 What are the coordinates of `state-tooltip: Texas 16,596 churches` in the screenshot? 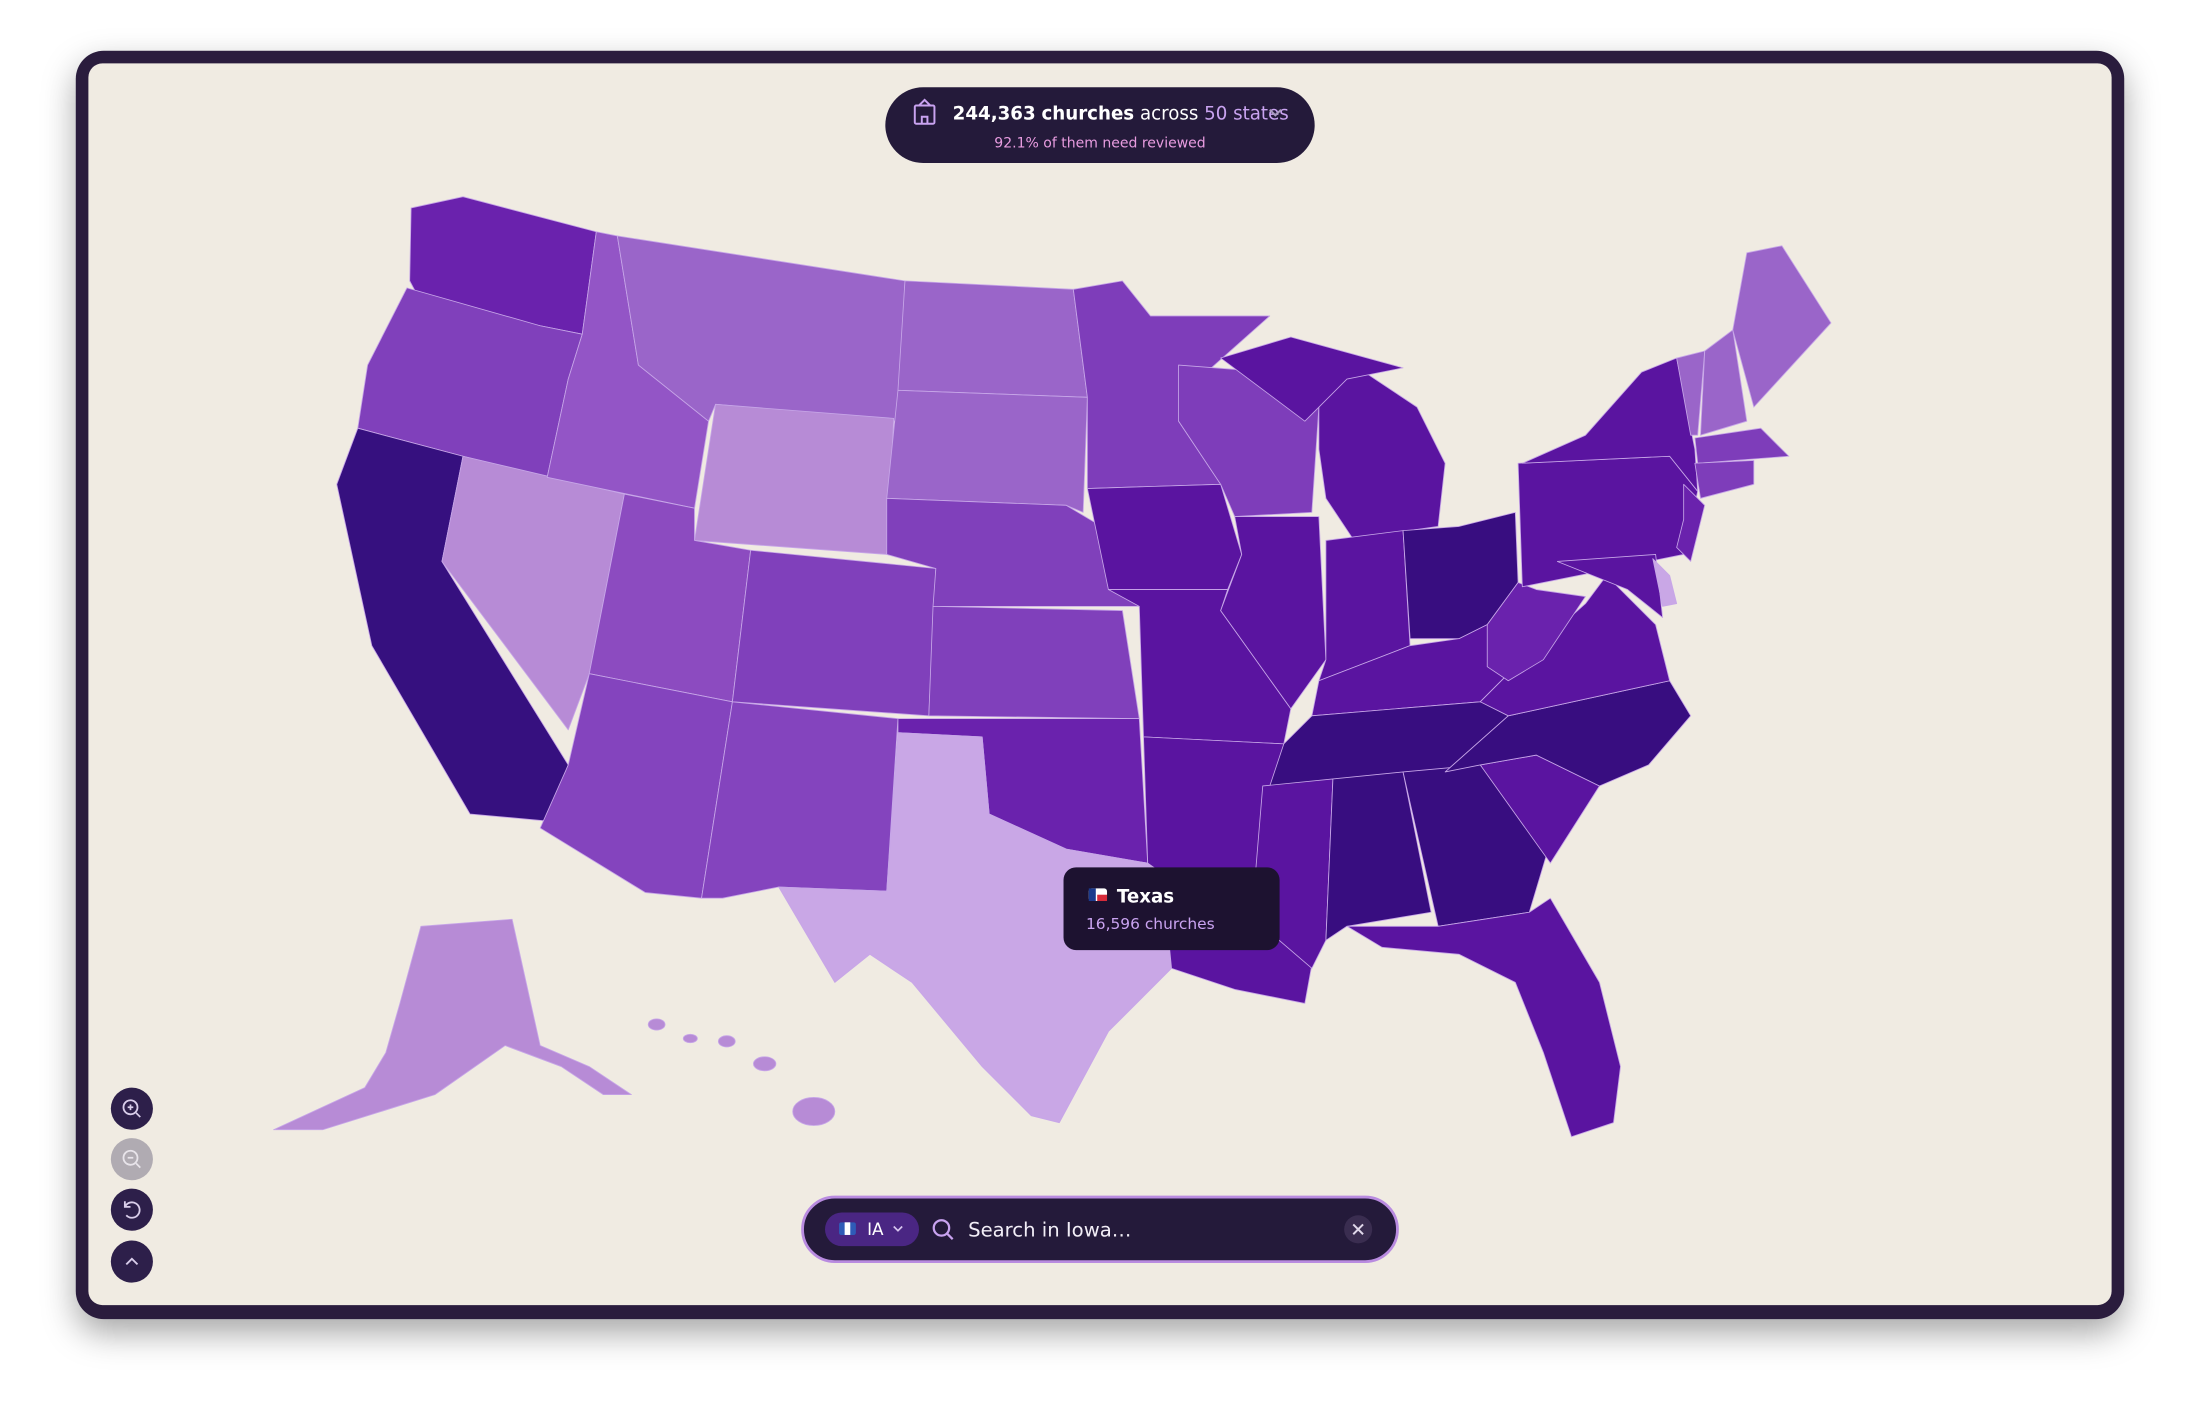 It's located at (1171, 909).